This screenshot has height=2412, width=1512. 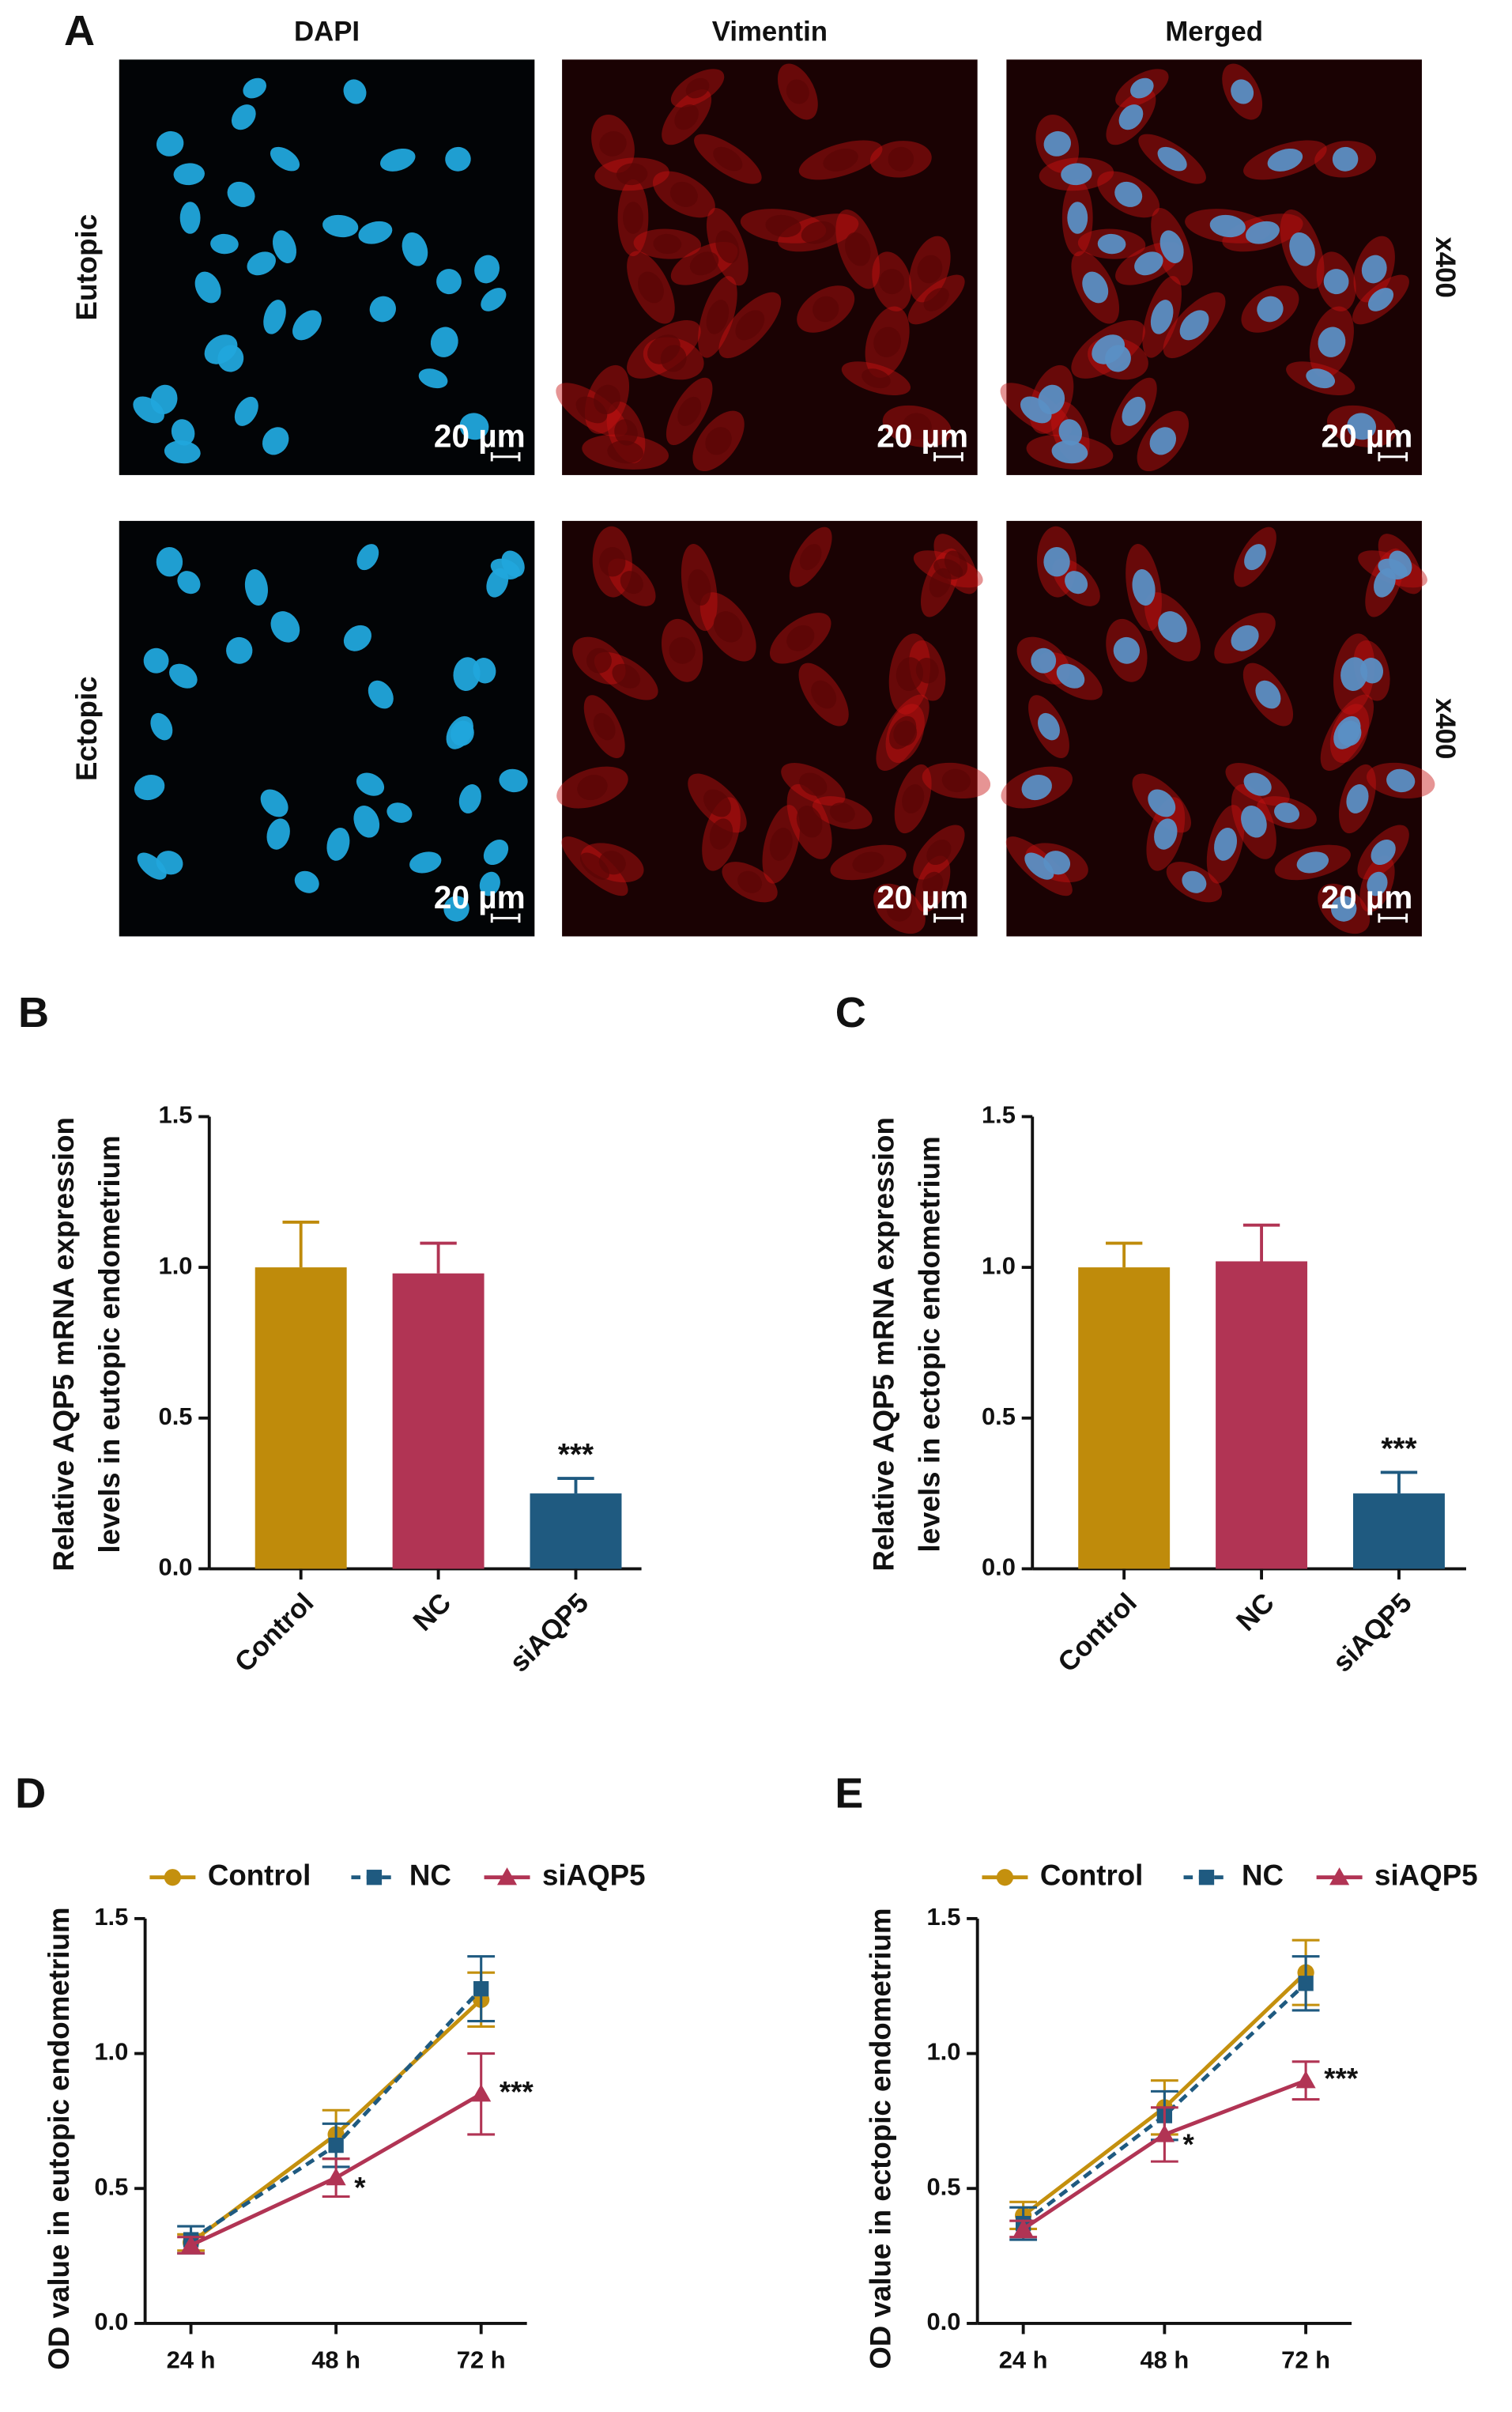 What do you see at coordinates (327, 32) in the screenshot?
I see `column-header: DAPI` at bounding box center [327, 32].